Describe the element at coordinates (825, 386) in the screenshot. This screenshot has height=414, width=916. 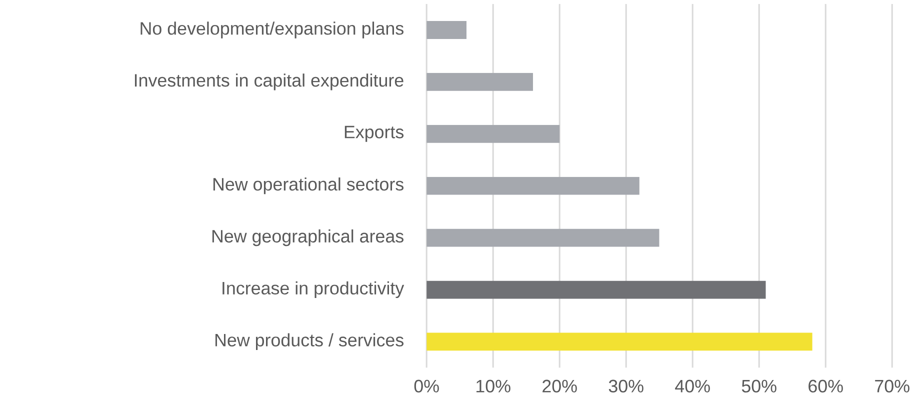
I see `x-tick-label: 60%` at that location.